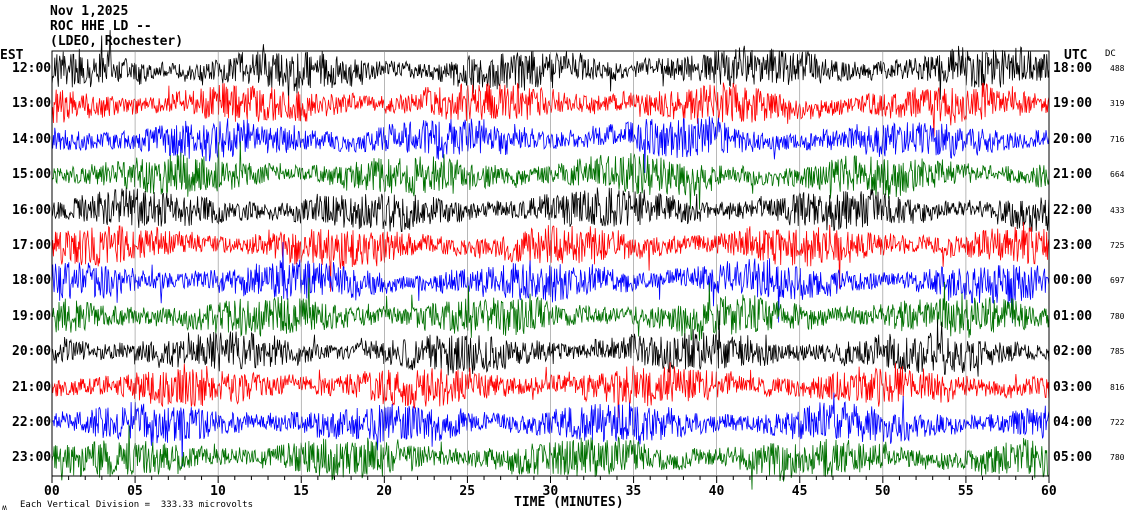 The height and width of the screenshot is (519, 1130). Describe the element at coordinates (1049, 491) in the screenshot. I see `x-tick-label: 60` at that location.